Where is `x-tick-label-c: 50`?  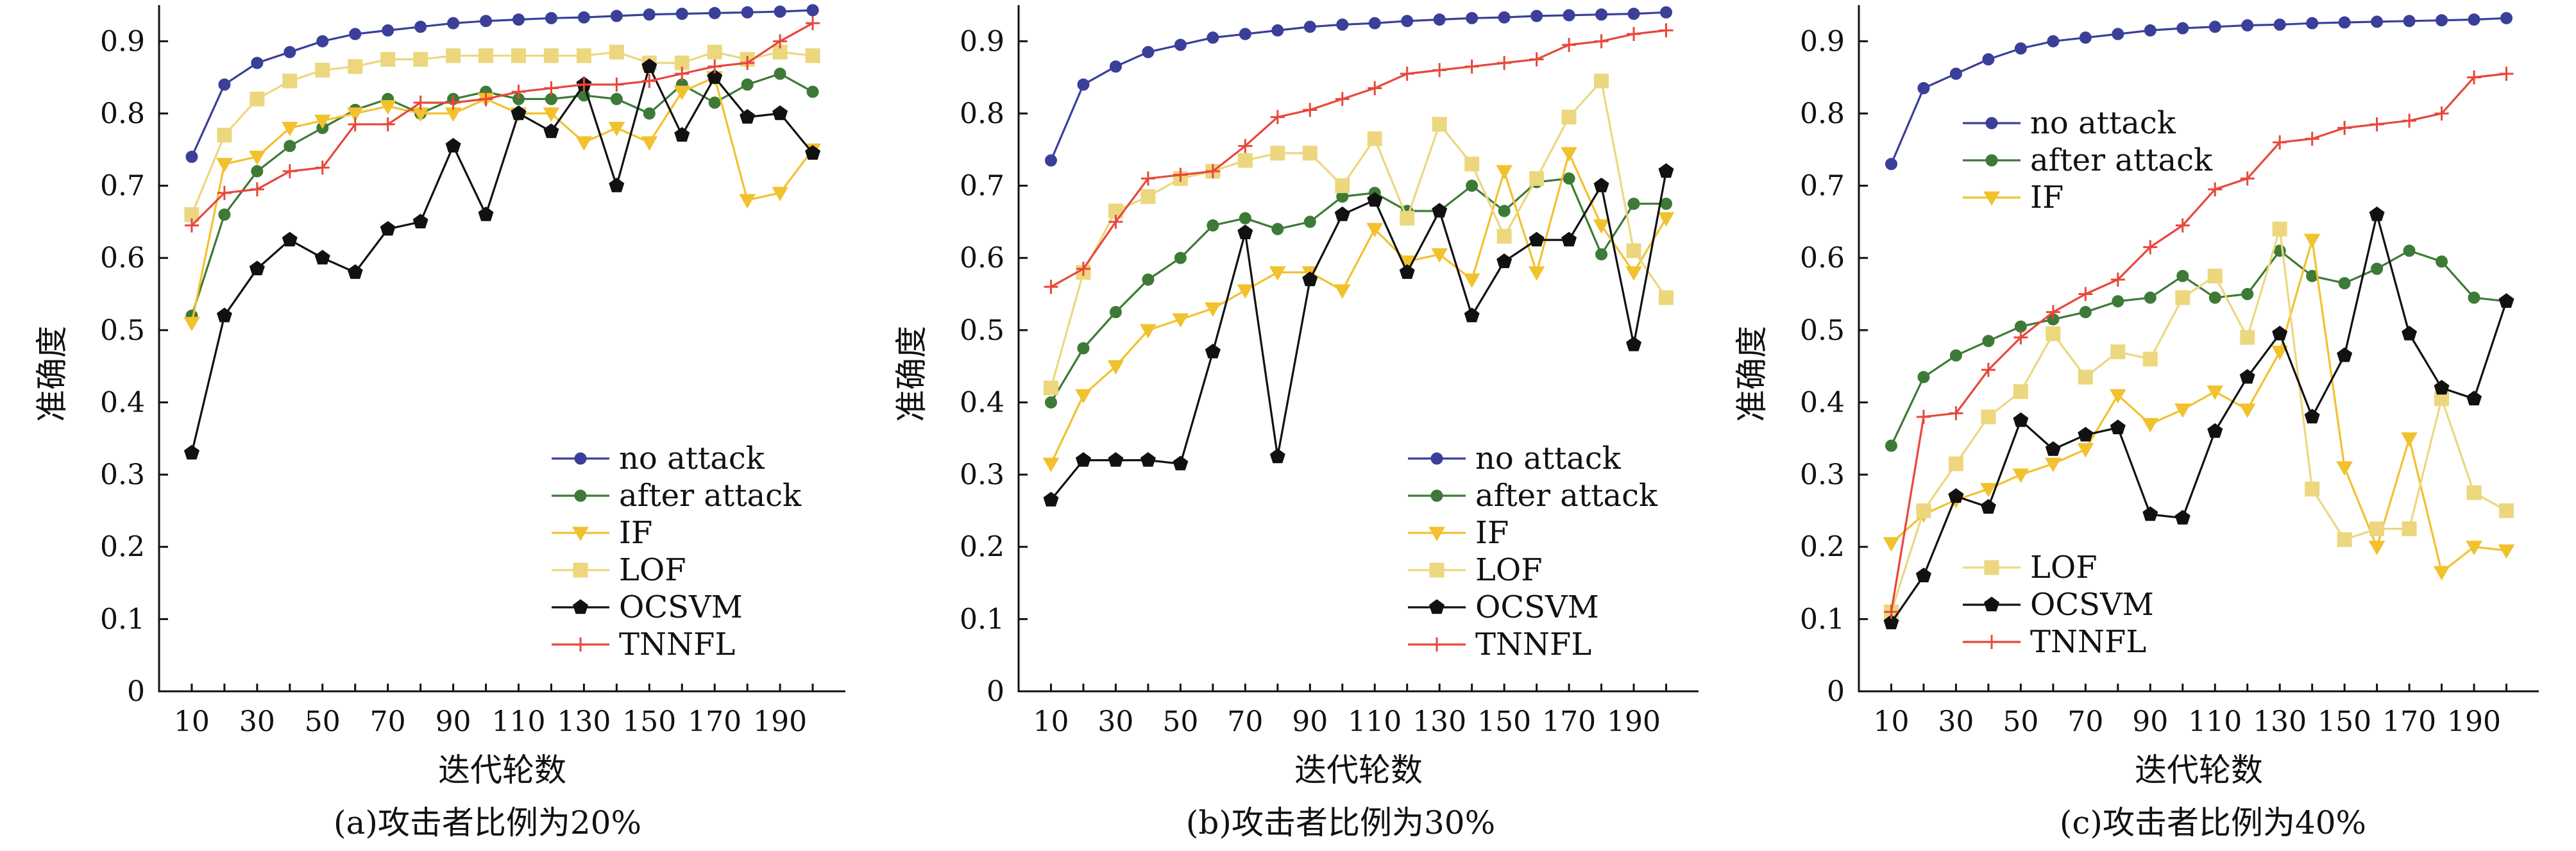 x-tick-label-c: 50 is located at coordinates (2020, 721).